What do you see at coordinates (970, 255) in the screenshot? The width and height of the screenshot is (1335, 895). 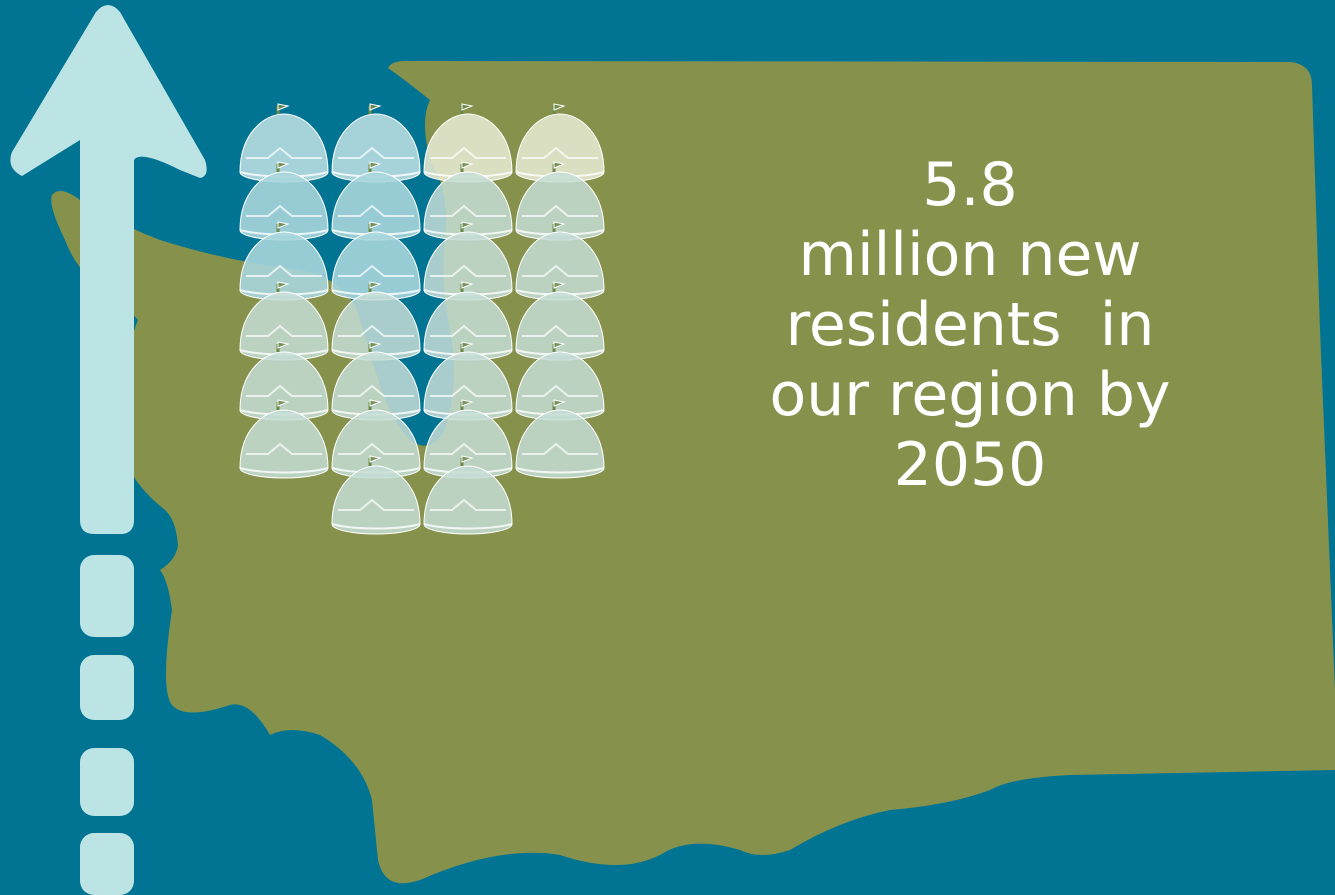 I see `stat-line-1: million new` at bounding box center [970, 255].